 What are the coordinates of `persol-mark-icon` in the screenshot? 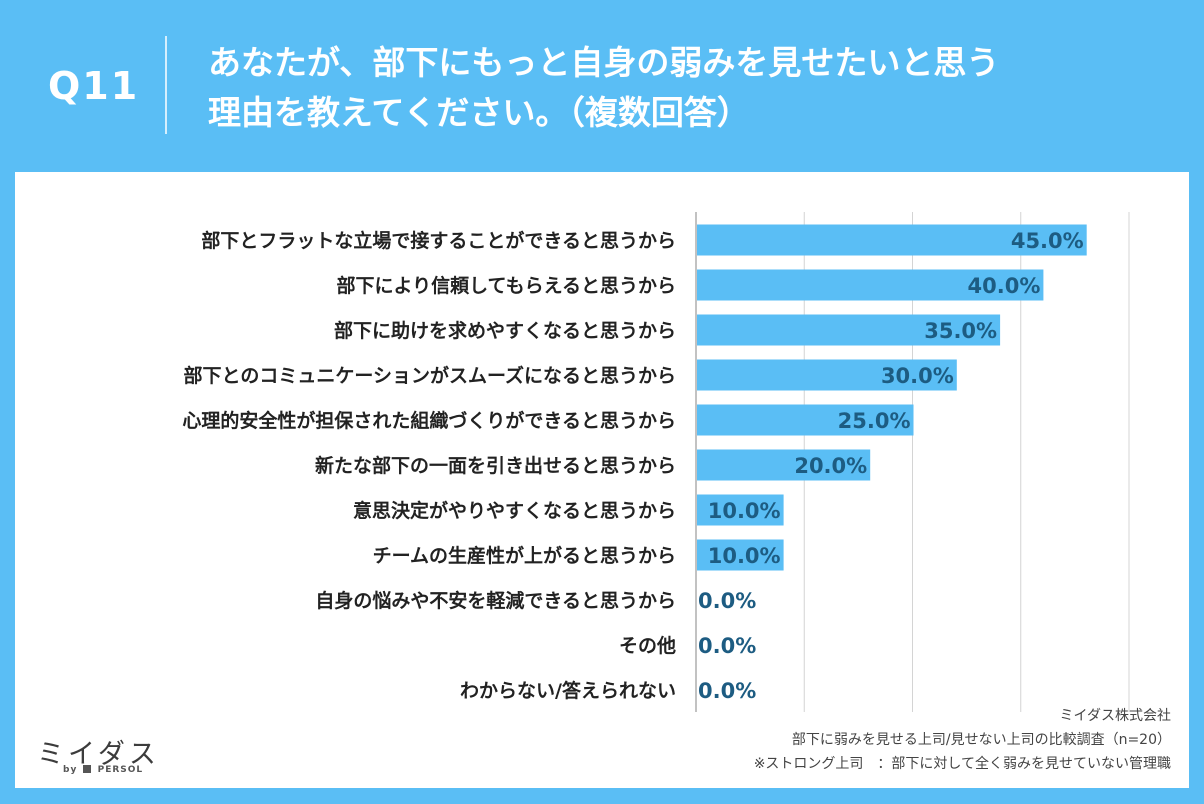 It's located at (87, 769).